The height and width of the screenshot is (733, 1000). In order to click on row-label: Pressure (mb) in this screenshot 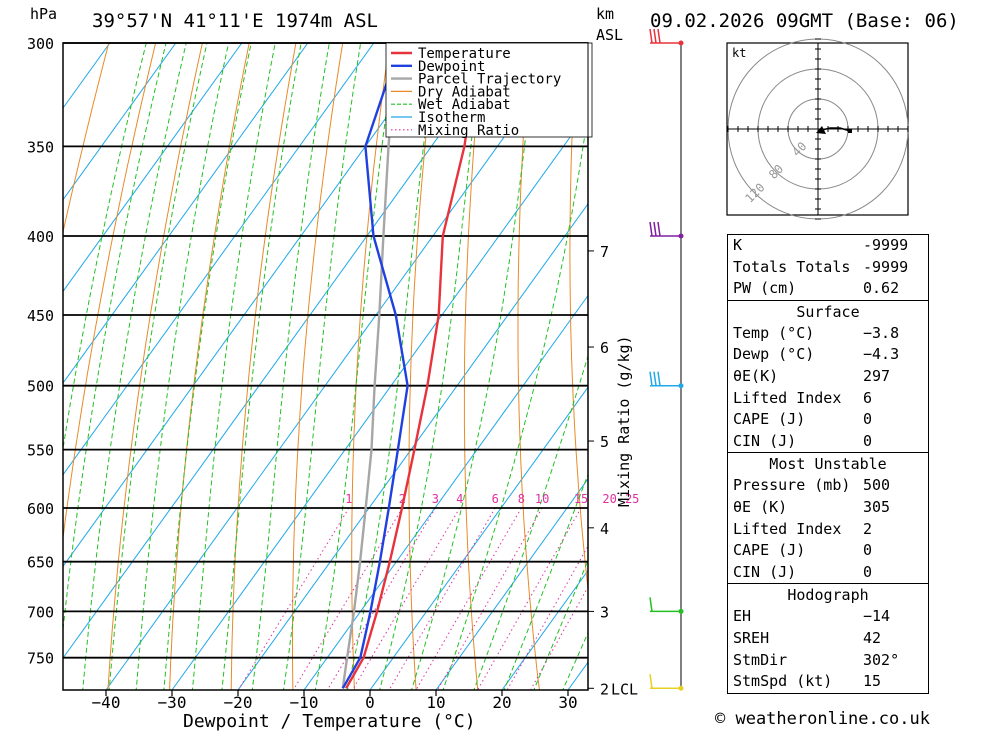, I will do `click(792, 485)`.